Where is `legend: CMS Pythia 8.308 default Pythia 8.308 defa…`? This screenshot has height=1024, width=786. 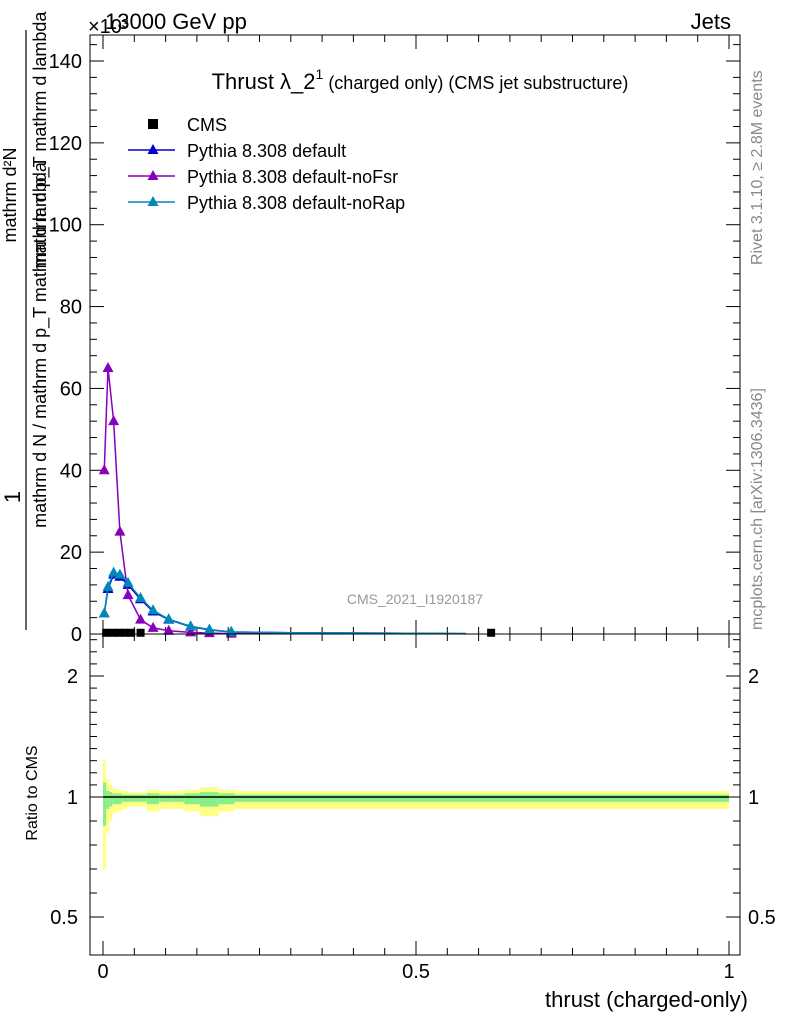
legend: CMS Pythia 8.308 default Pythia 8.308 defa… is located at coordinates (266, 164).